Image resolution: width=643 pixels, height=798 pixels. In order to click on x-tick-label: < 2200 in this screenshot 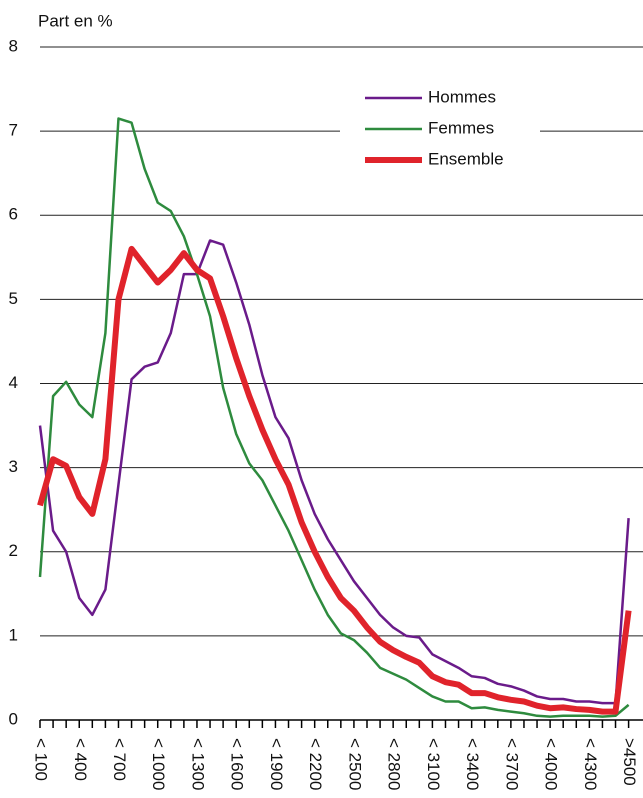, I will do `click(315, 764)`.